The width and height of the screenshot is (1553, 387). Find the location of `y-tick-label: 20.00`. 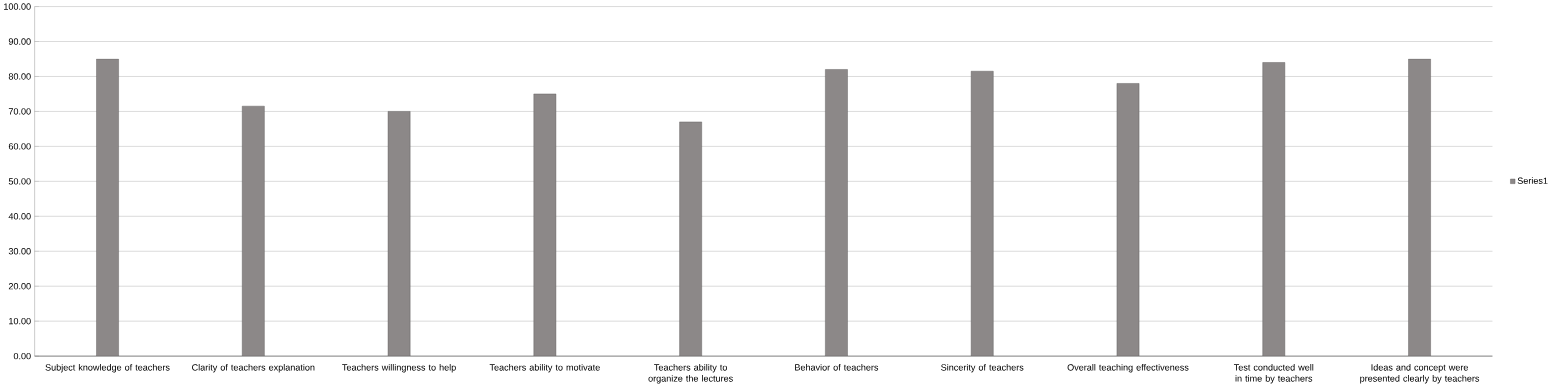

y-tick-label: 20.00 is located at coordinates (19, 286).